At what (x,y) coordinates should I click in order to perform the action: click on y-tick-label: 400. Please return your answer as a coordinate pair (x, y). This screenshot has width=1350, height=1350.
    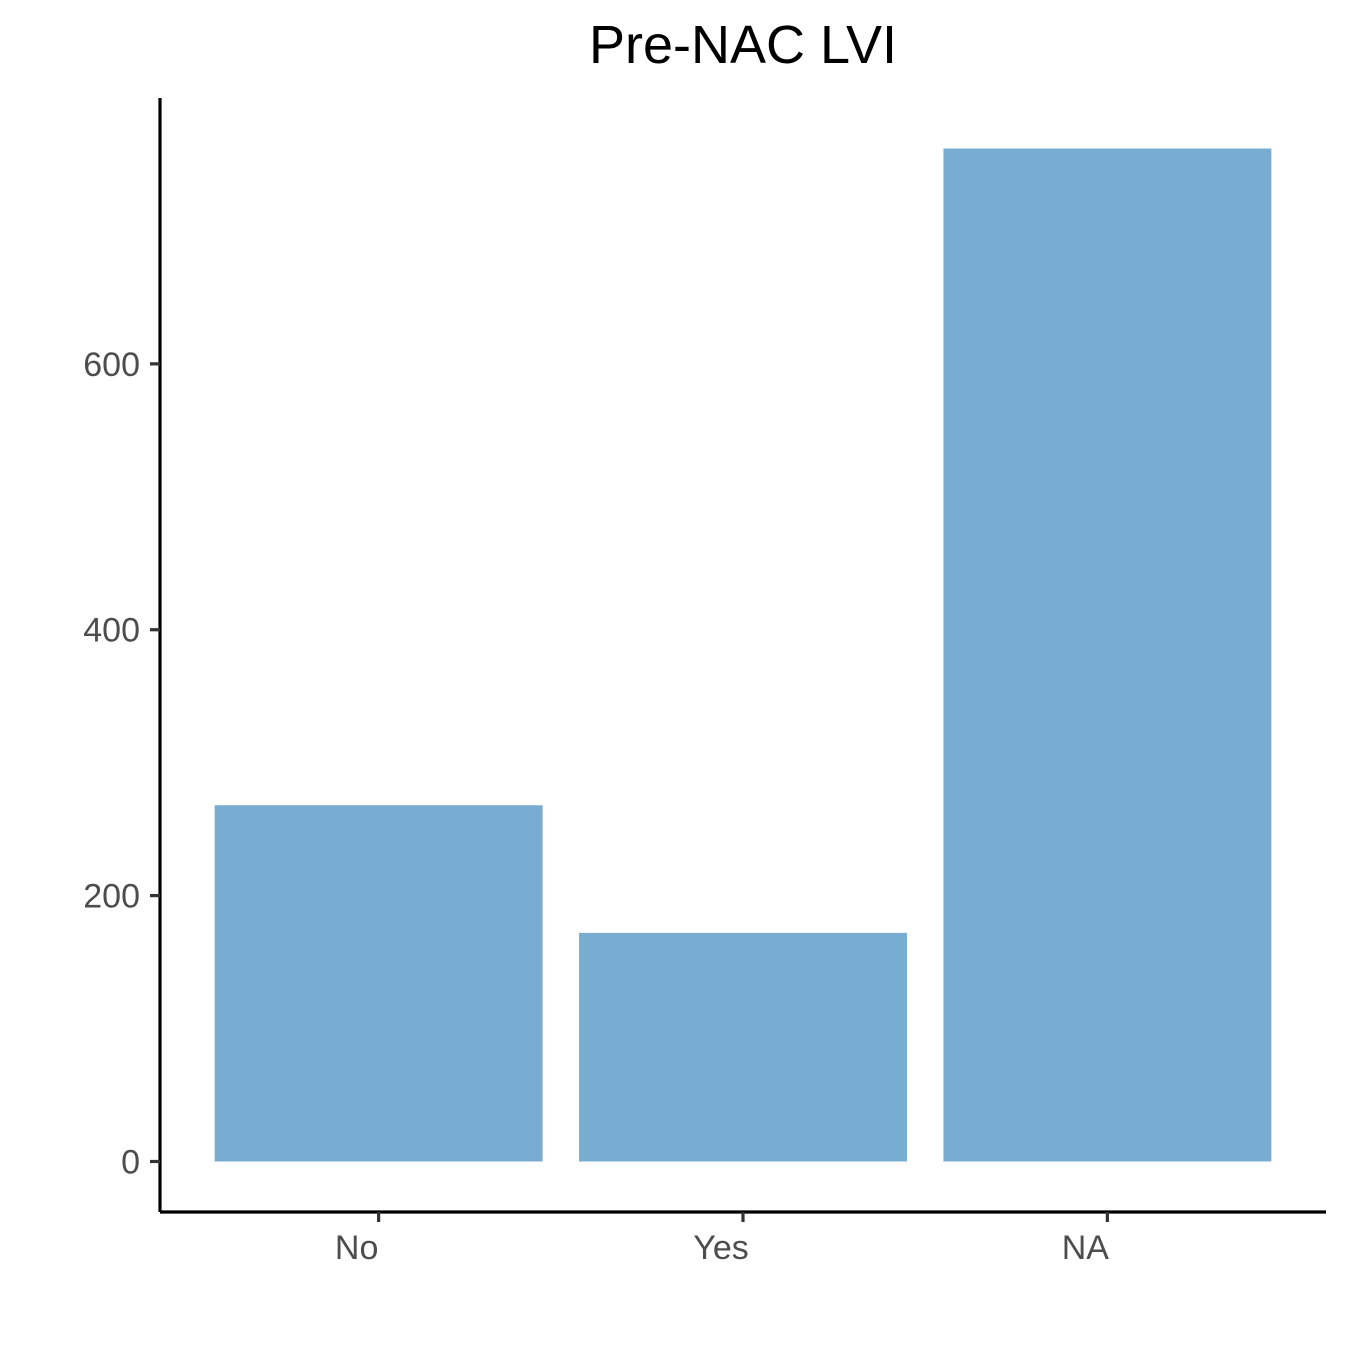
    Looking at the image, I should click on (111, 631).